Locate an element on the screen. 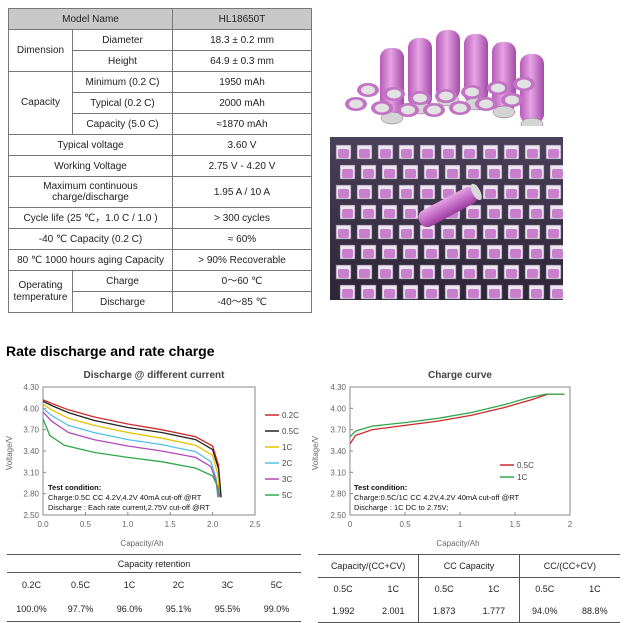 Image resolution: width=632 pixels, height=623 pixels. x-tick-label: 1.5 is located at coordinates (515, 524).